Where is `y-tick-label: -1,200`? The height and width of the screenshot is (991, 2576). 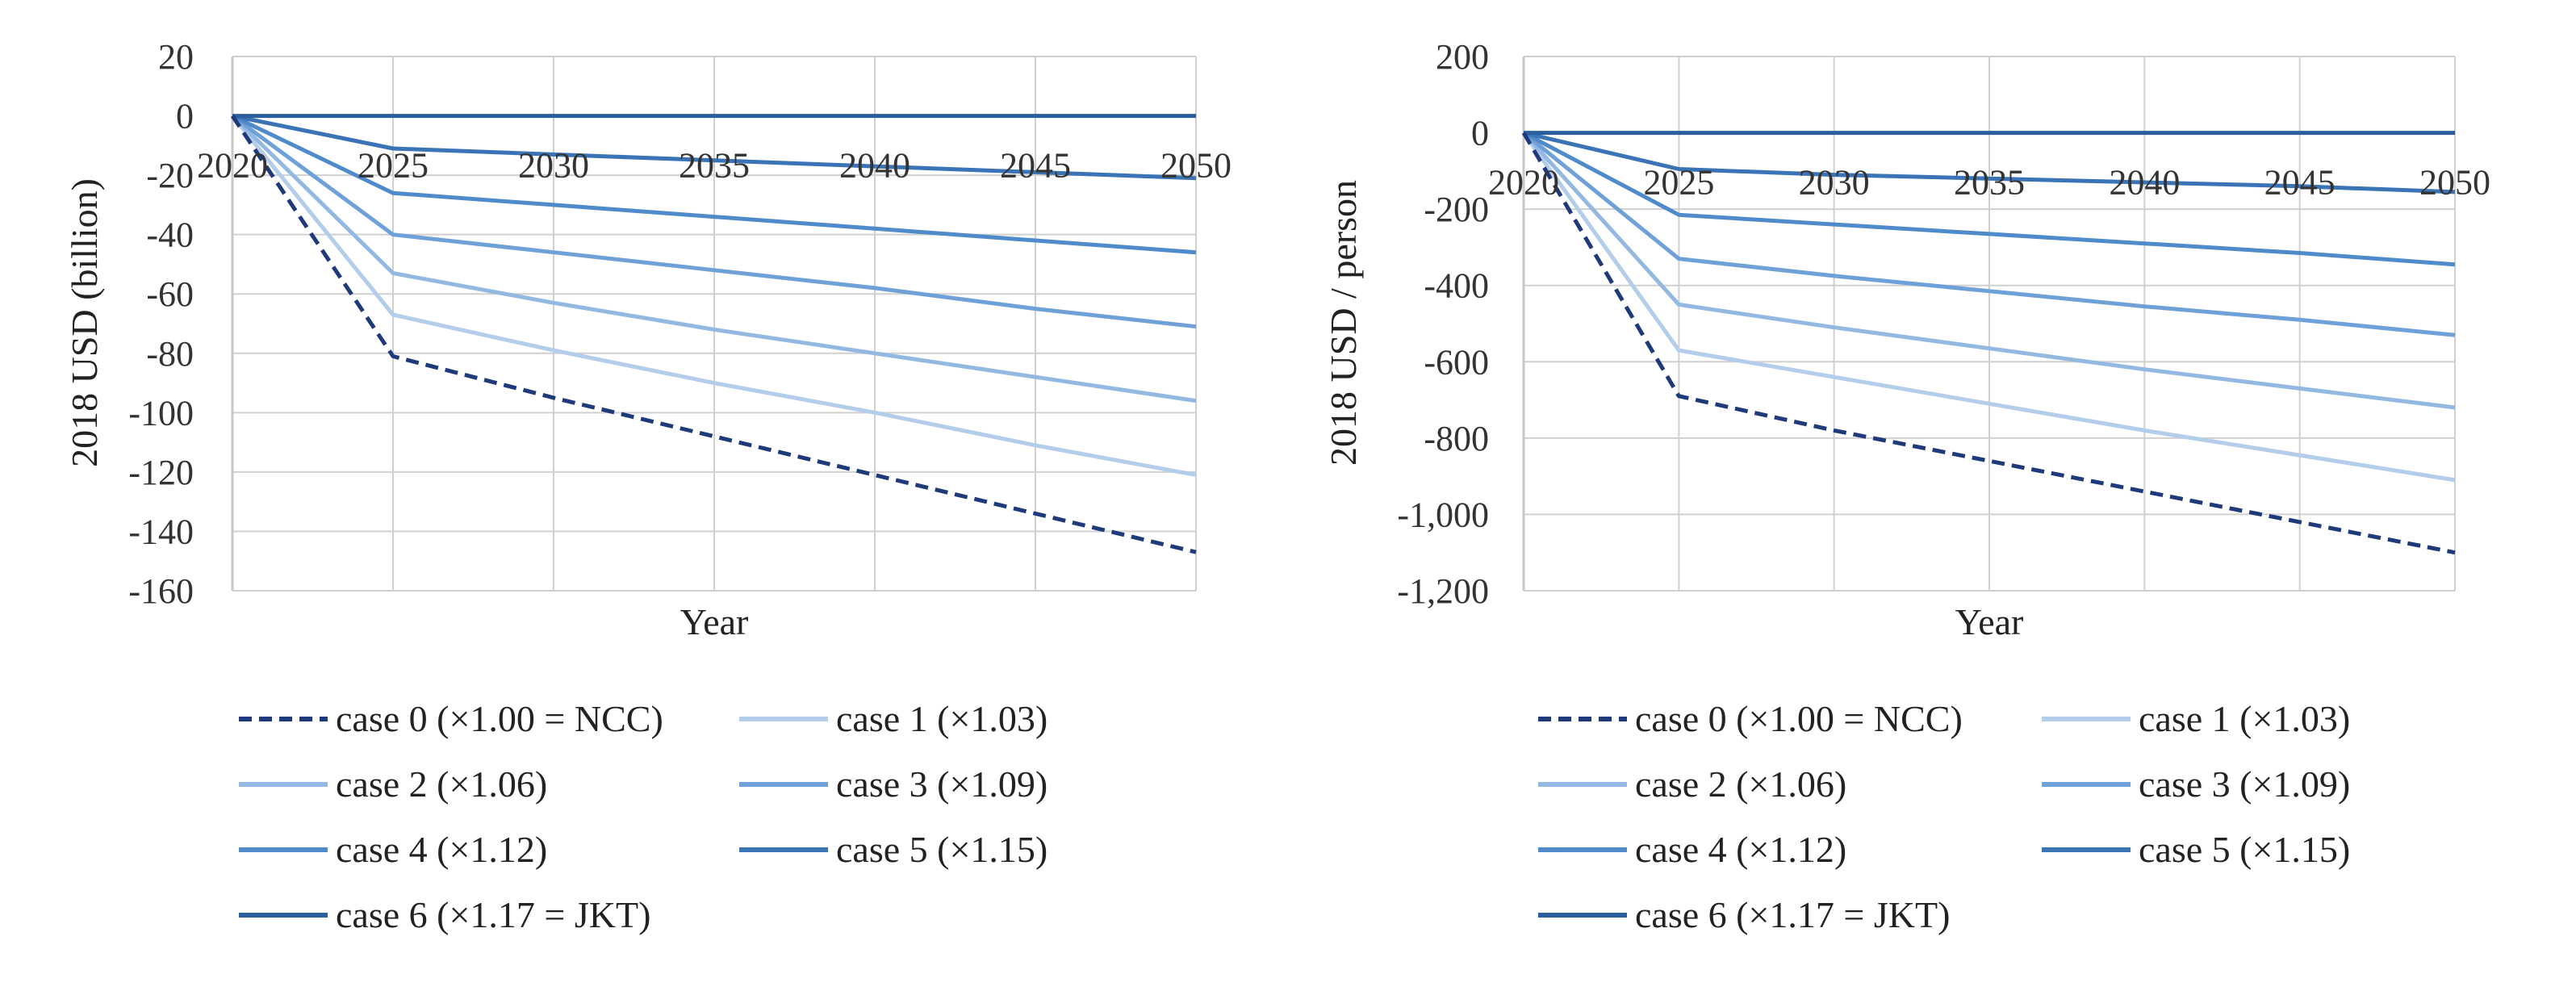
y-tick-label: -1,200 is located at coordinates (1443, 591).